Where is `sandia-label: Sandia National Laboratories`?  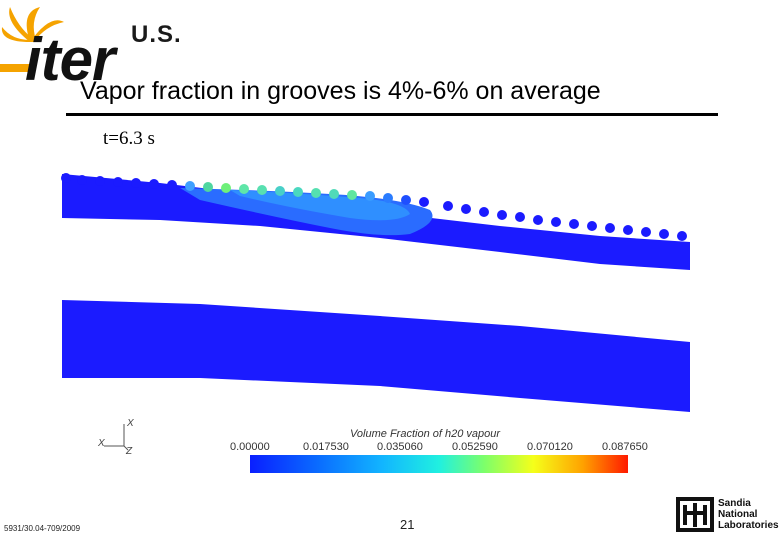 sandia-label: Sandia National Laboratories is located at coordinates (748, 514).